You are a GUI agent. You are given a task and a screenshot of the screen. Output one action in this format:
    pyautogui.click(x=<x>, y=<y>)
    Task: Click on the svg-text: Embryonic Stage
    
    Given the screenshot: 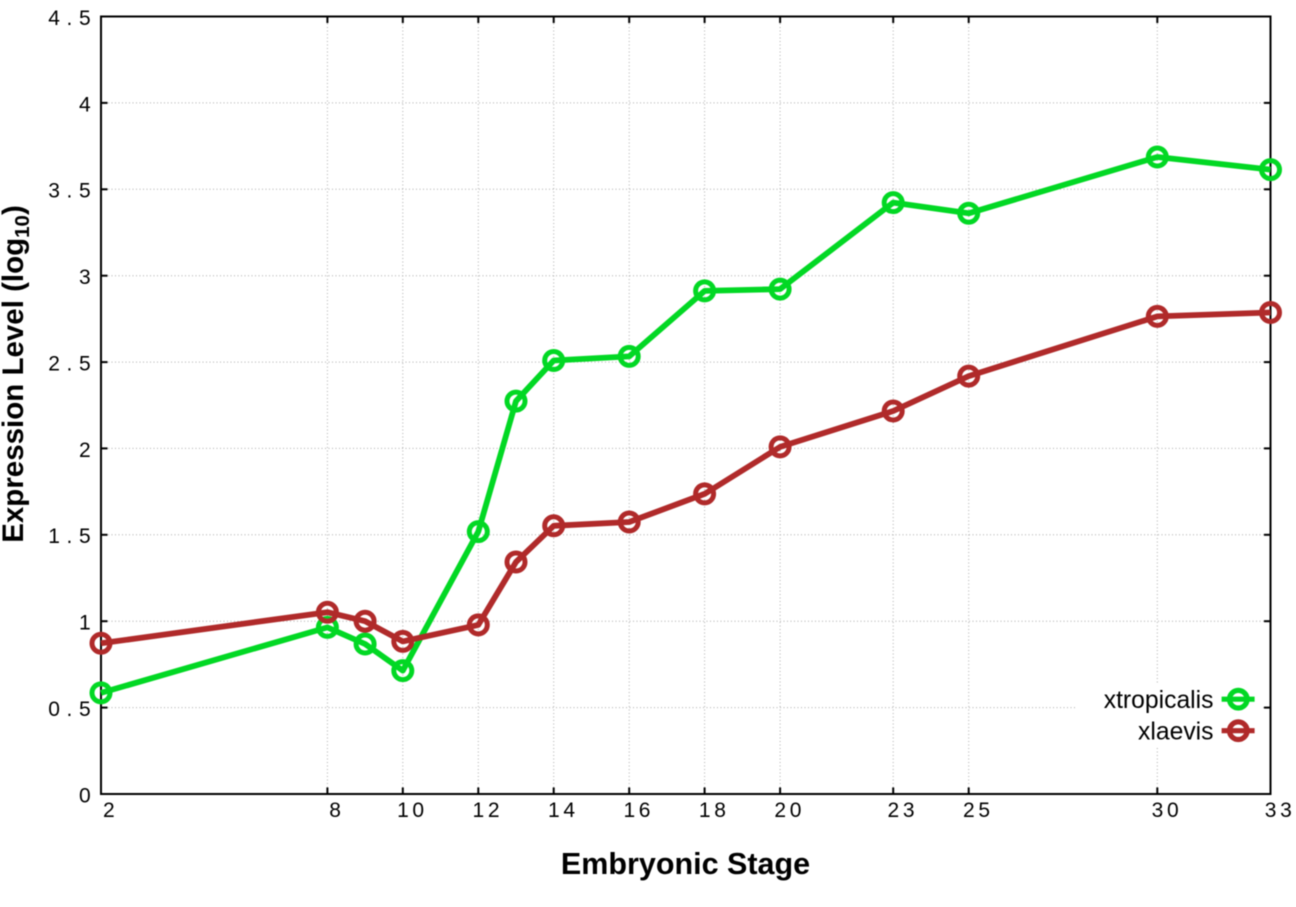 What is the action you would take?
    pyautogui.click(x=685, y=864)
    